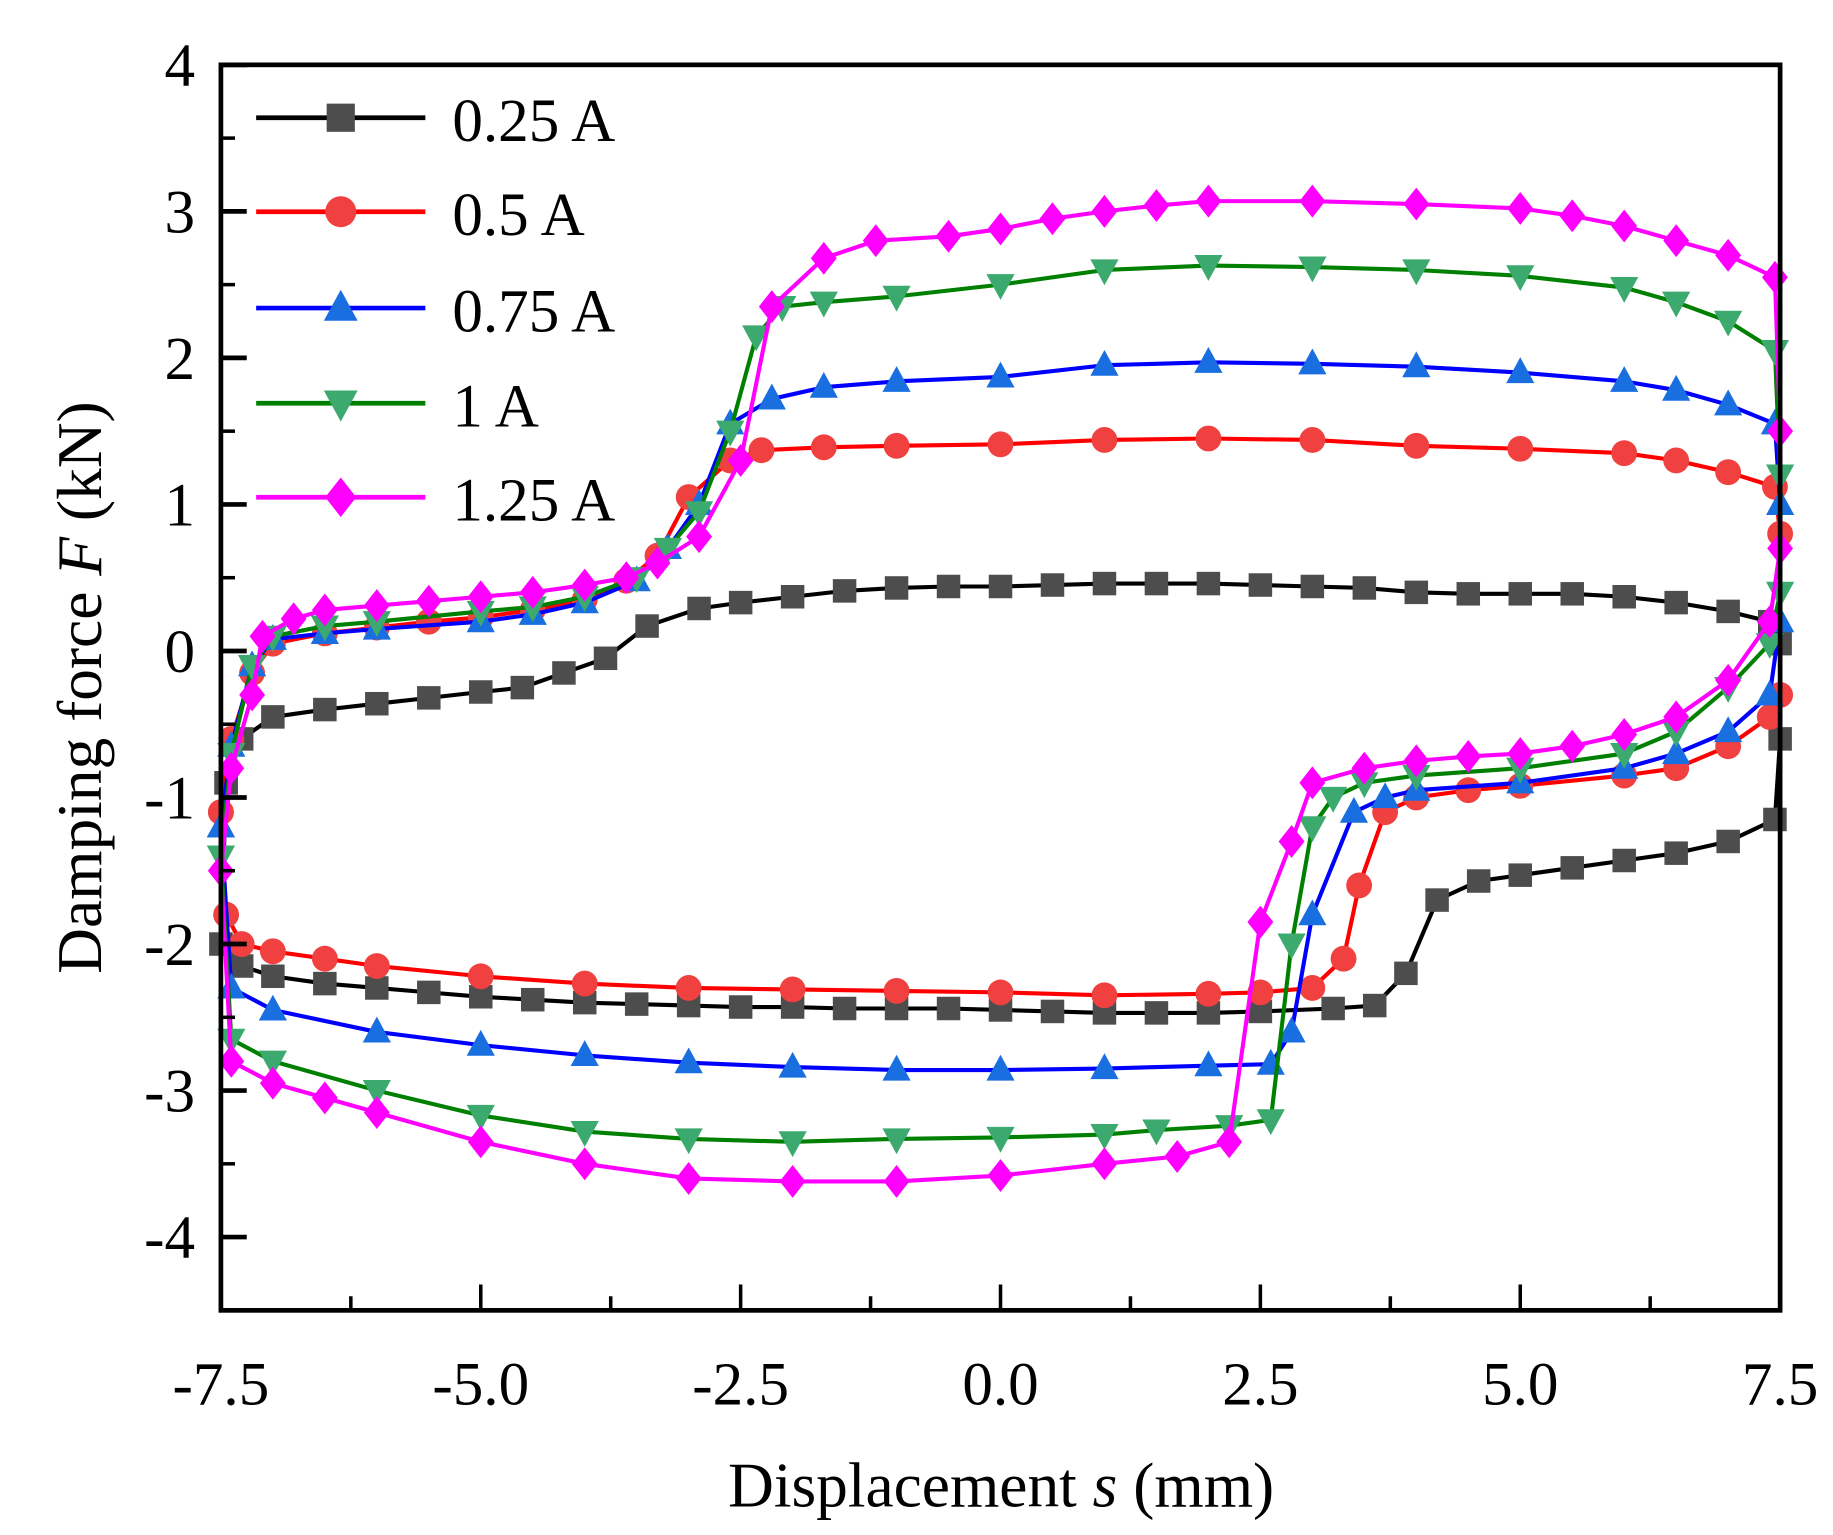 The image size is (1833, 1535). What do you see at coordinates (169, 799) in the screenshot?
I see `y-tick-label: -1` at bounding box center [169, 799].